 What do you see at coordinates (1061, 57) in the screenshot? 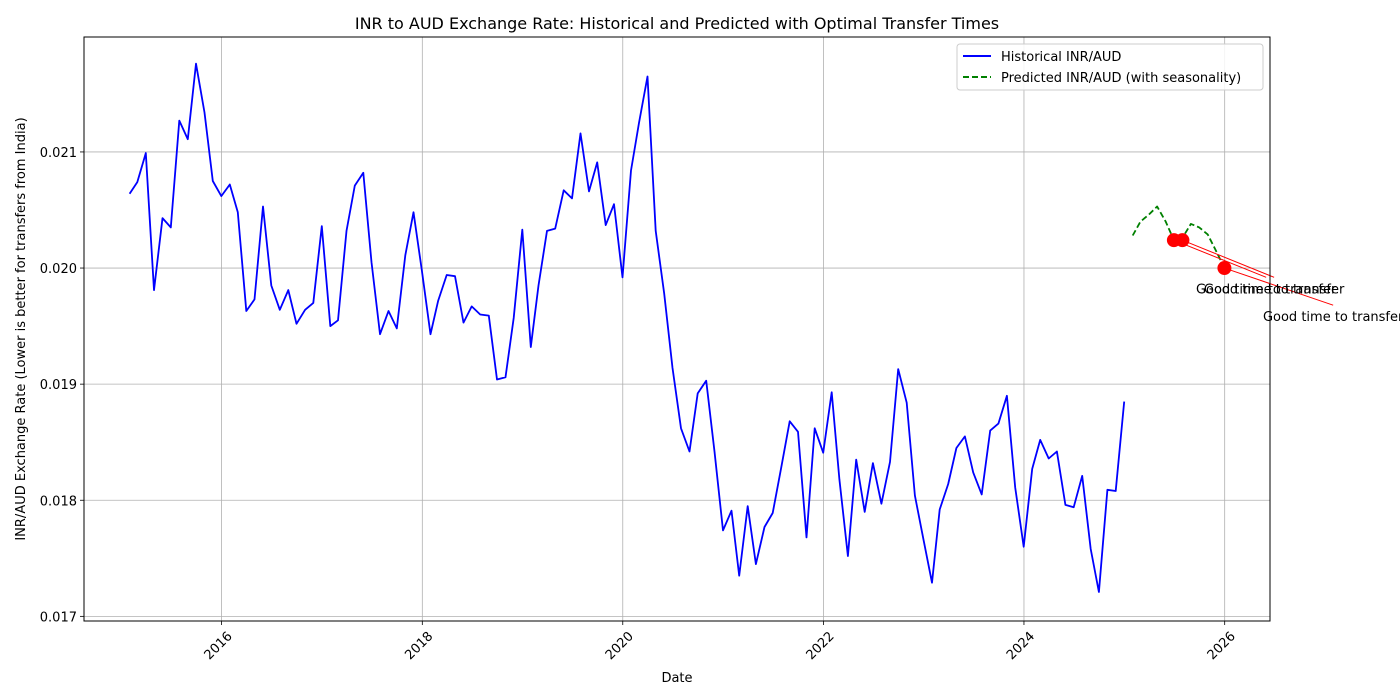
I see `legend-label-historical: Historical INR/AUD` at bounding box center [1061, 57].